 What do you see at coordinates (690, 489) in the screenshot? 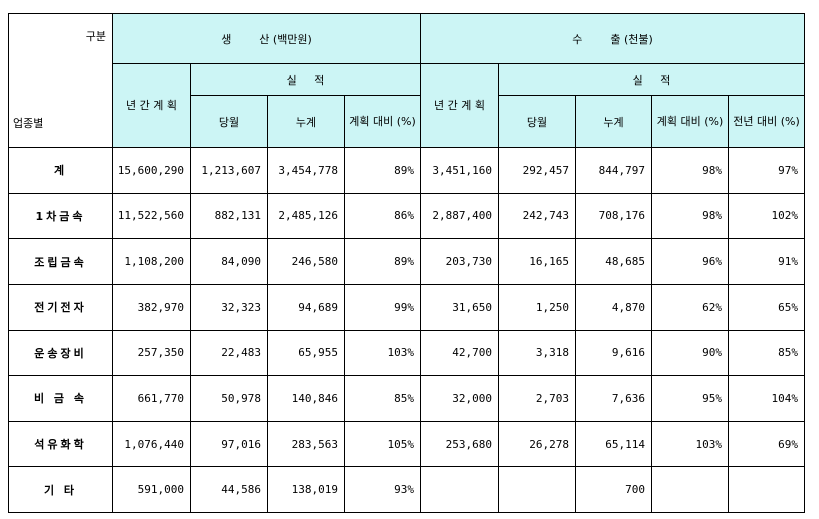
I see `export-vs-plan-cell` at bounding box center [690, 489].